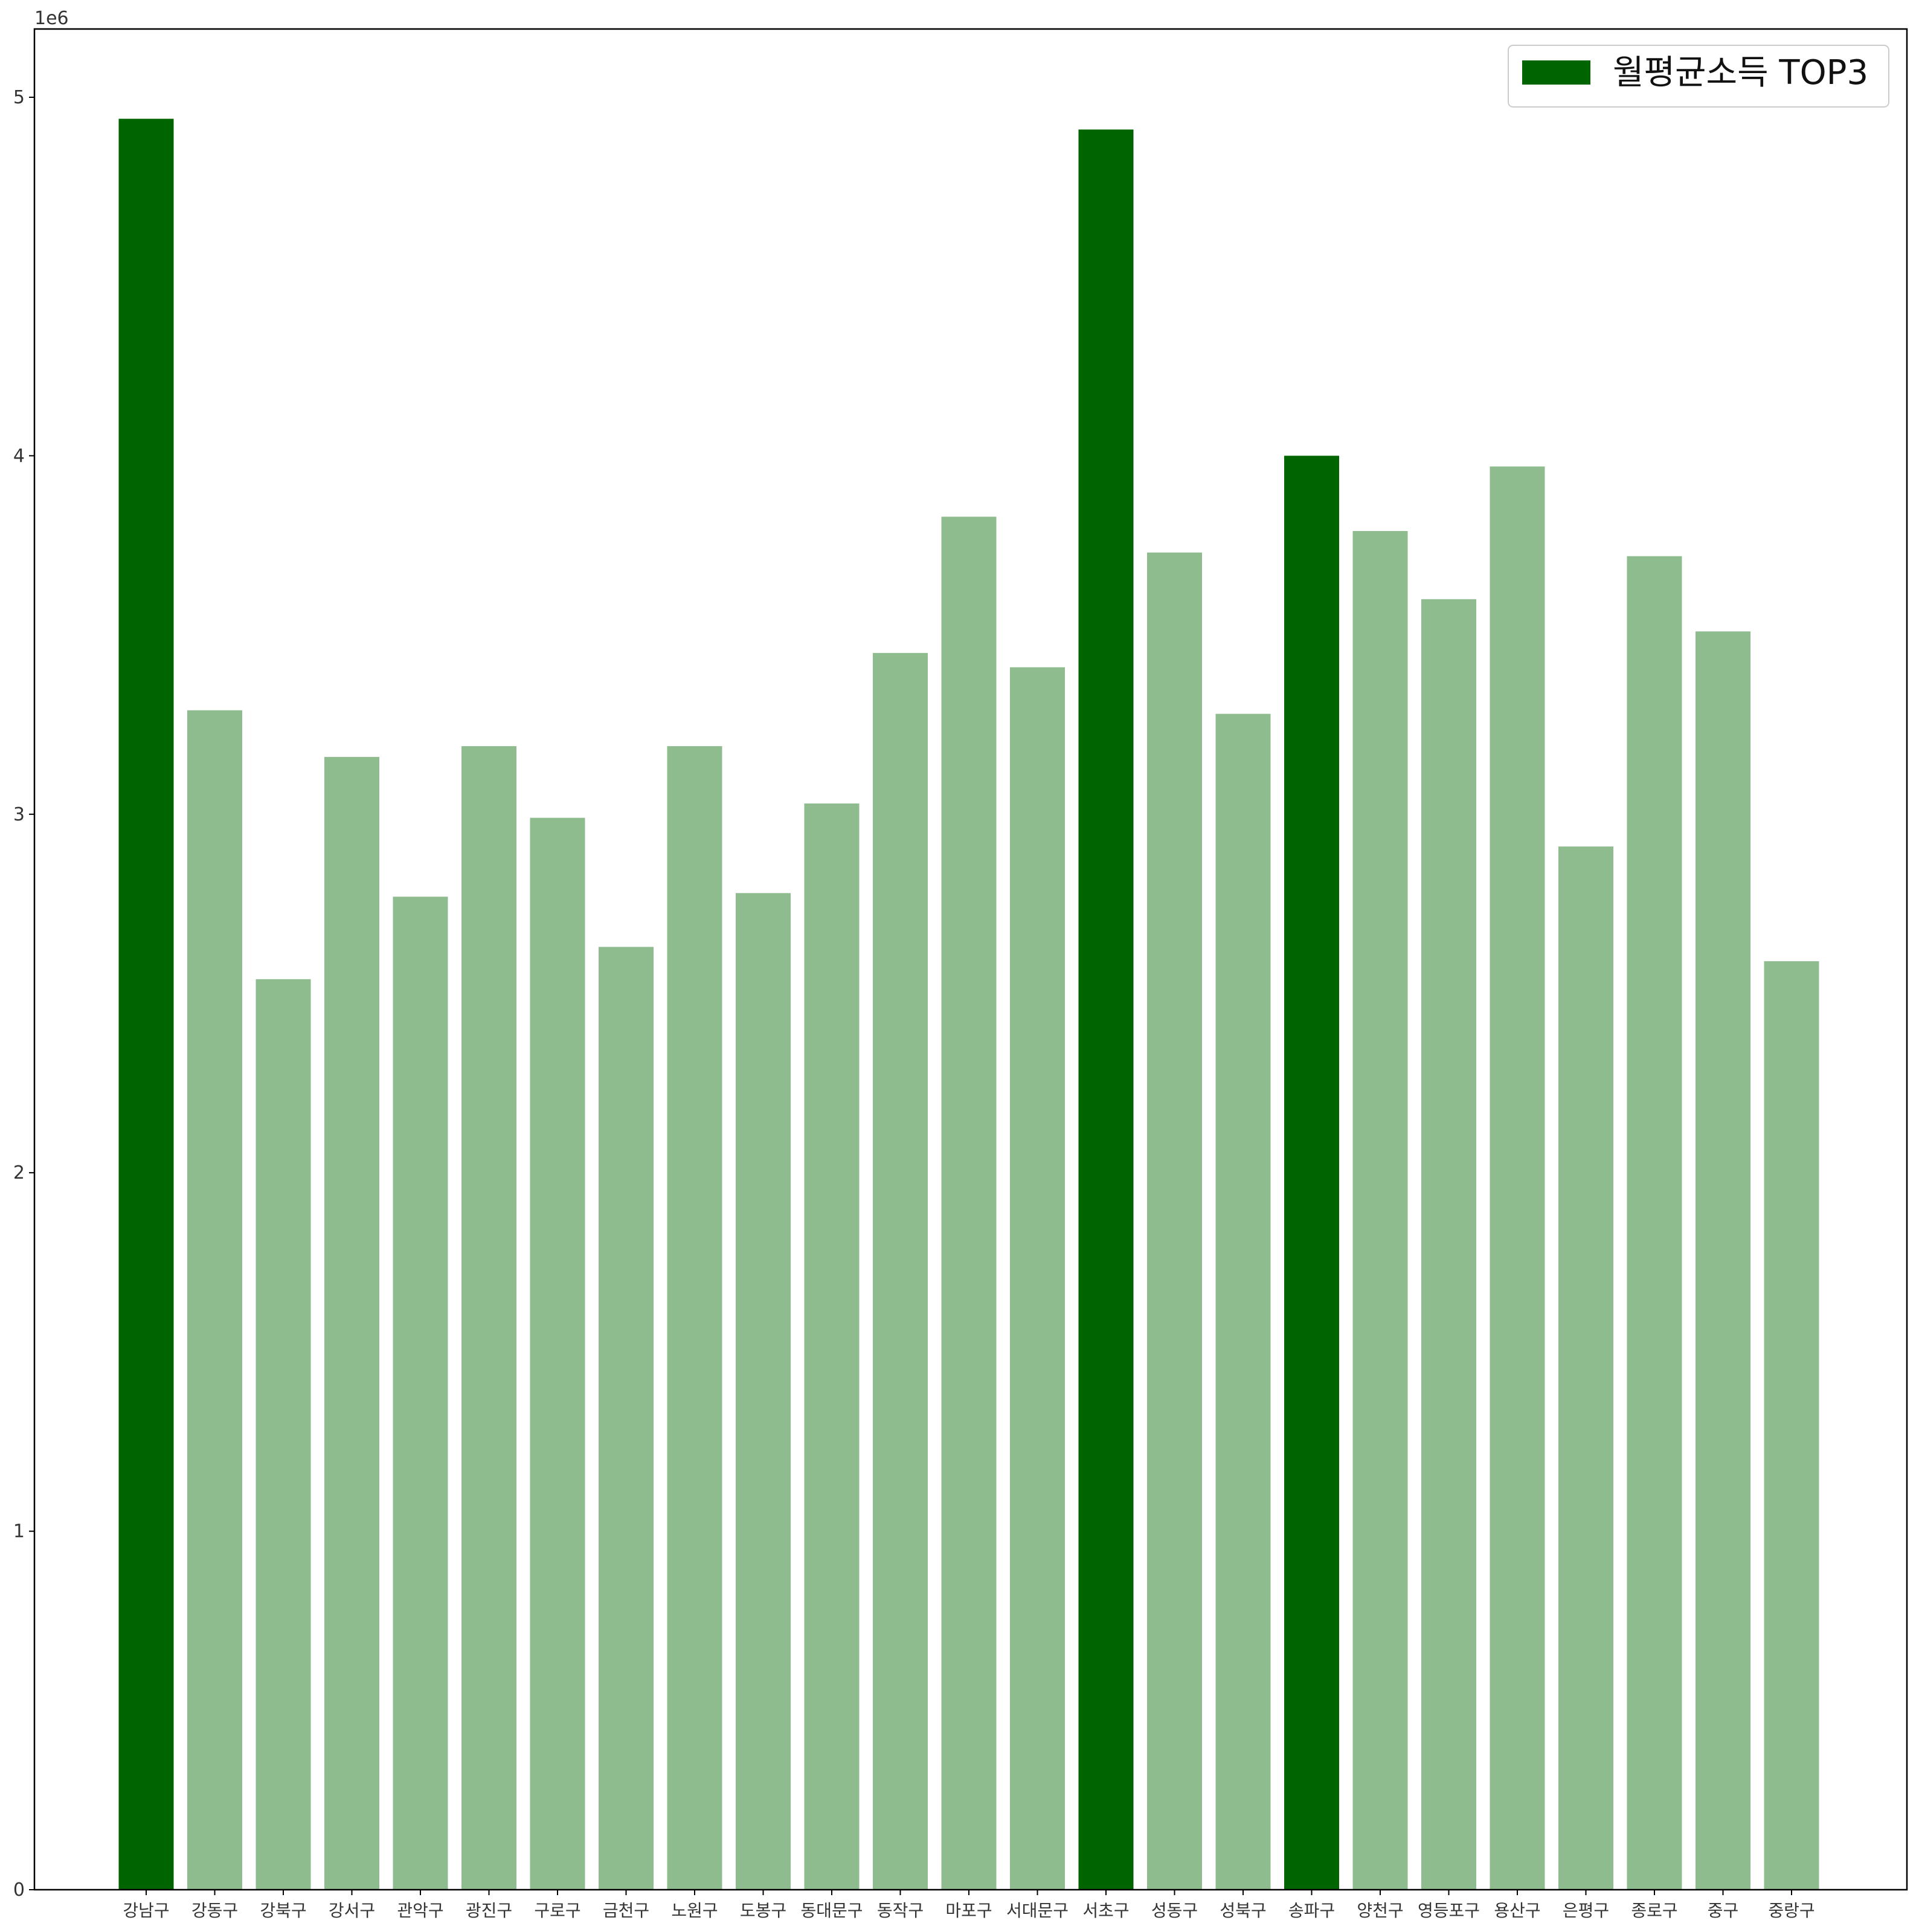 Image resolution: width=1919 pixels, height=1932 pixels. Describe the element at coordinates (1723, 1261) in the screenshot. I see `bar-중구` at that location.